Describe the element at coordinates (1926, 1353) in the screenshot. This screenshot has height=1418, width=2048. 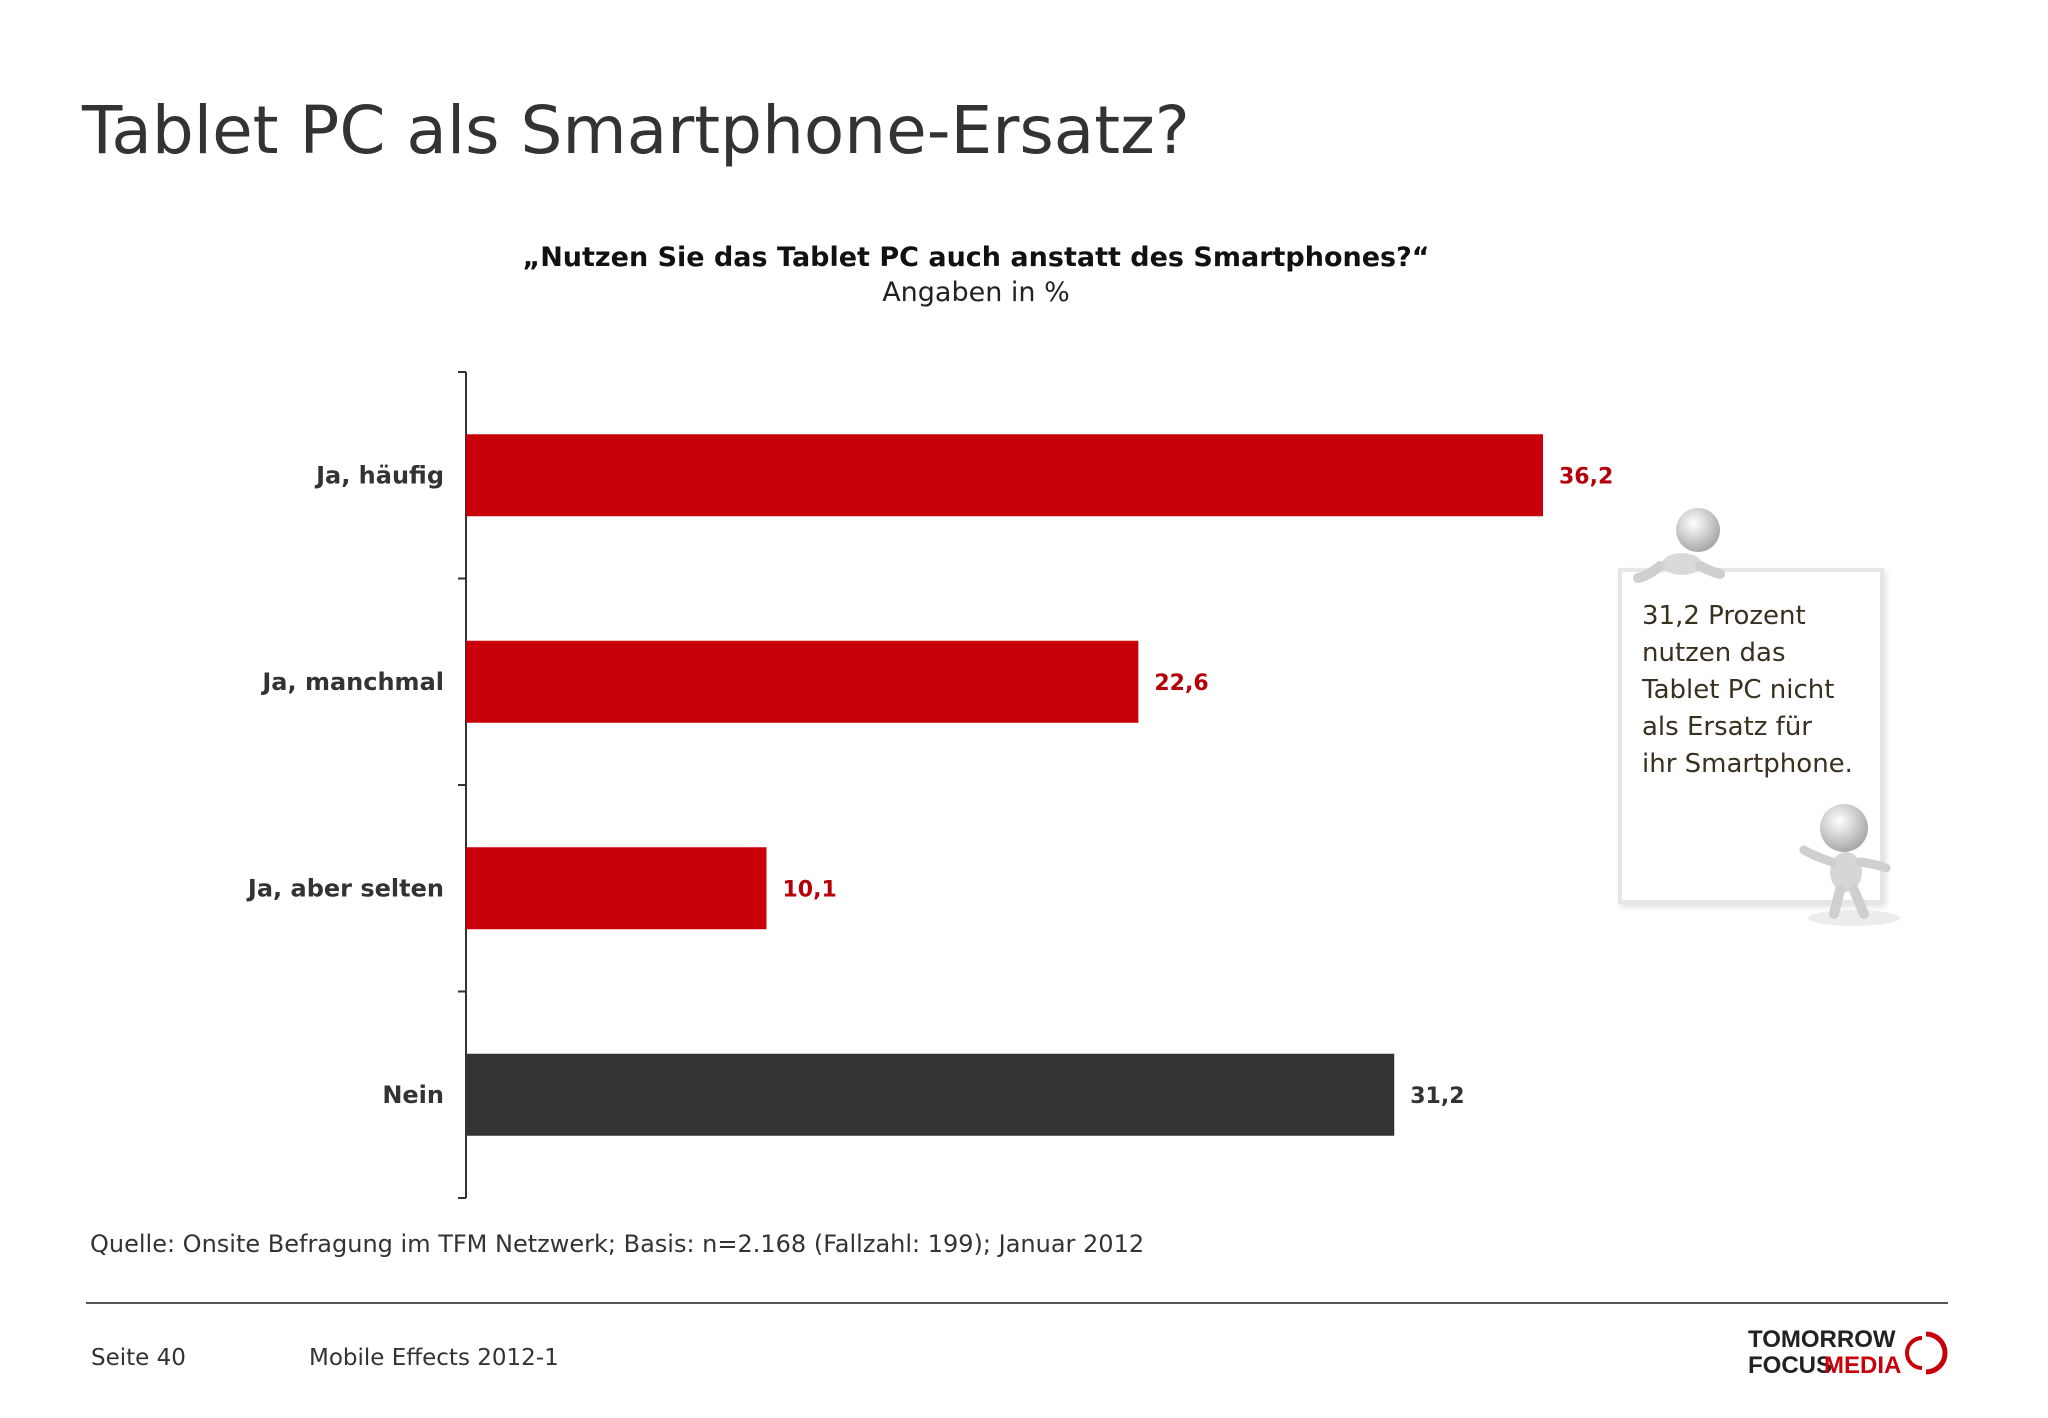
I see `logo-mark-icon` at that location.